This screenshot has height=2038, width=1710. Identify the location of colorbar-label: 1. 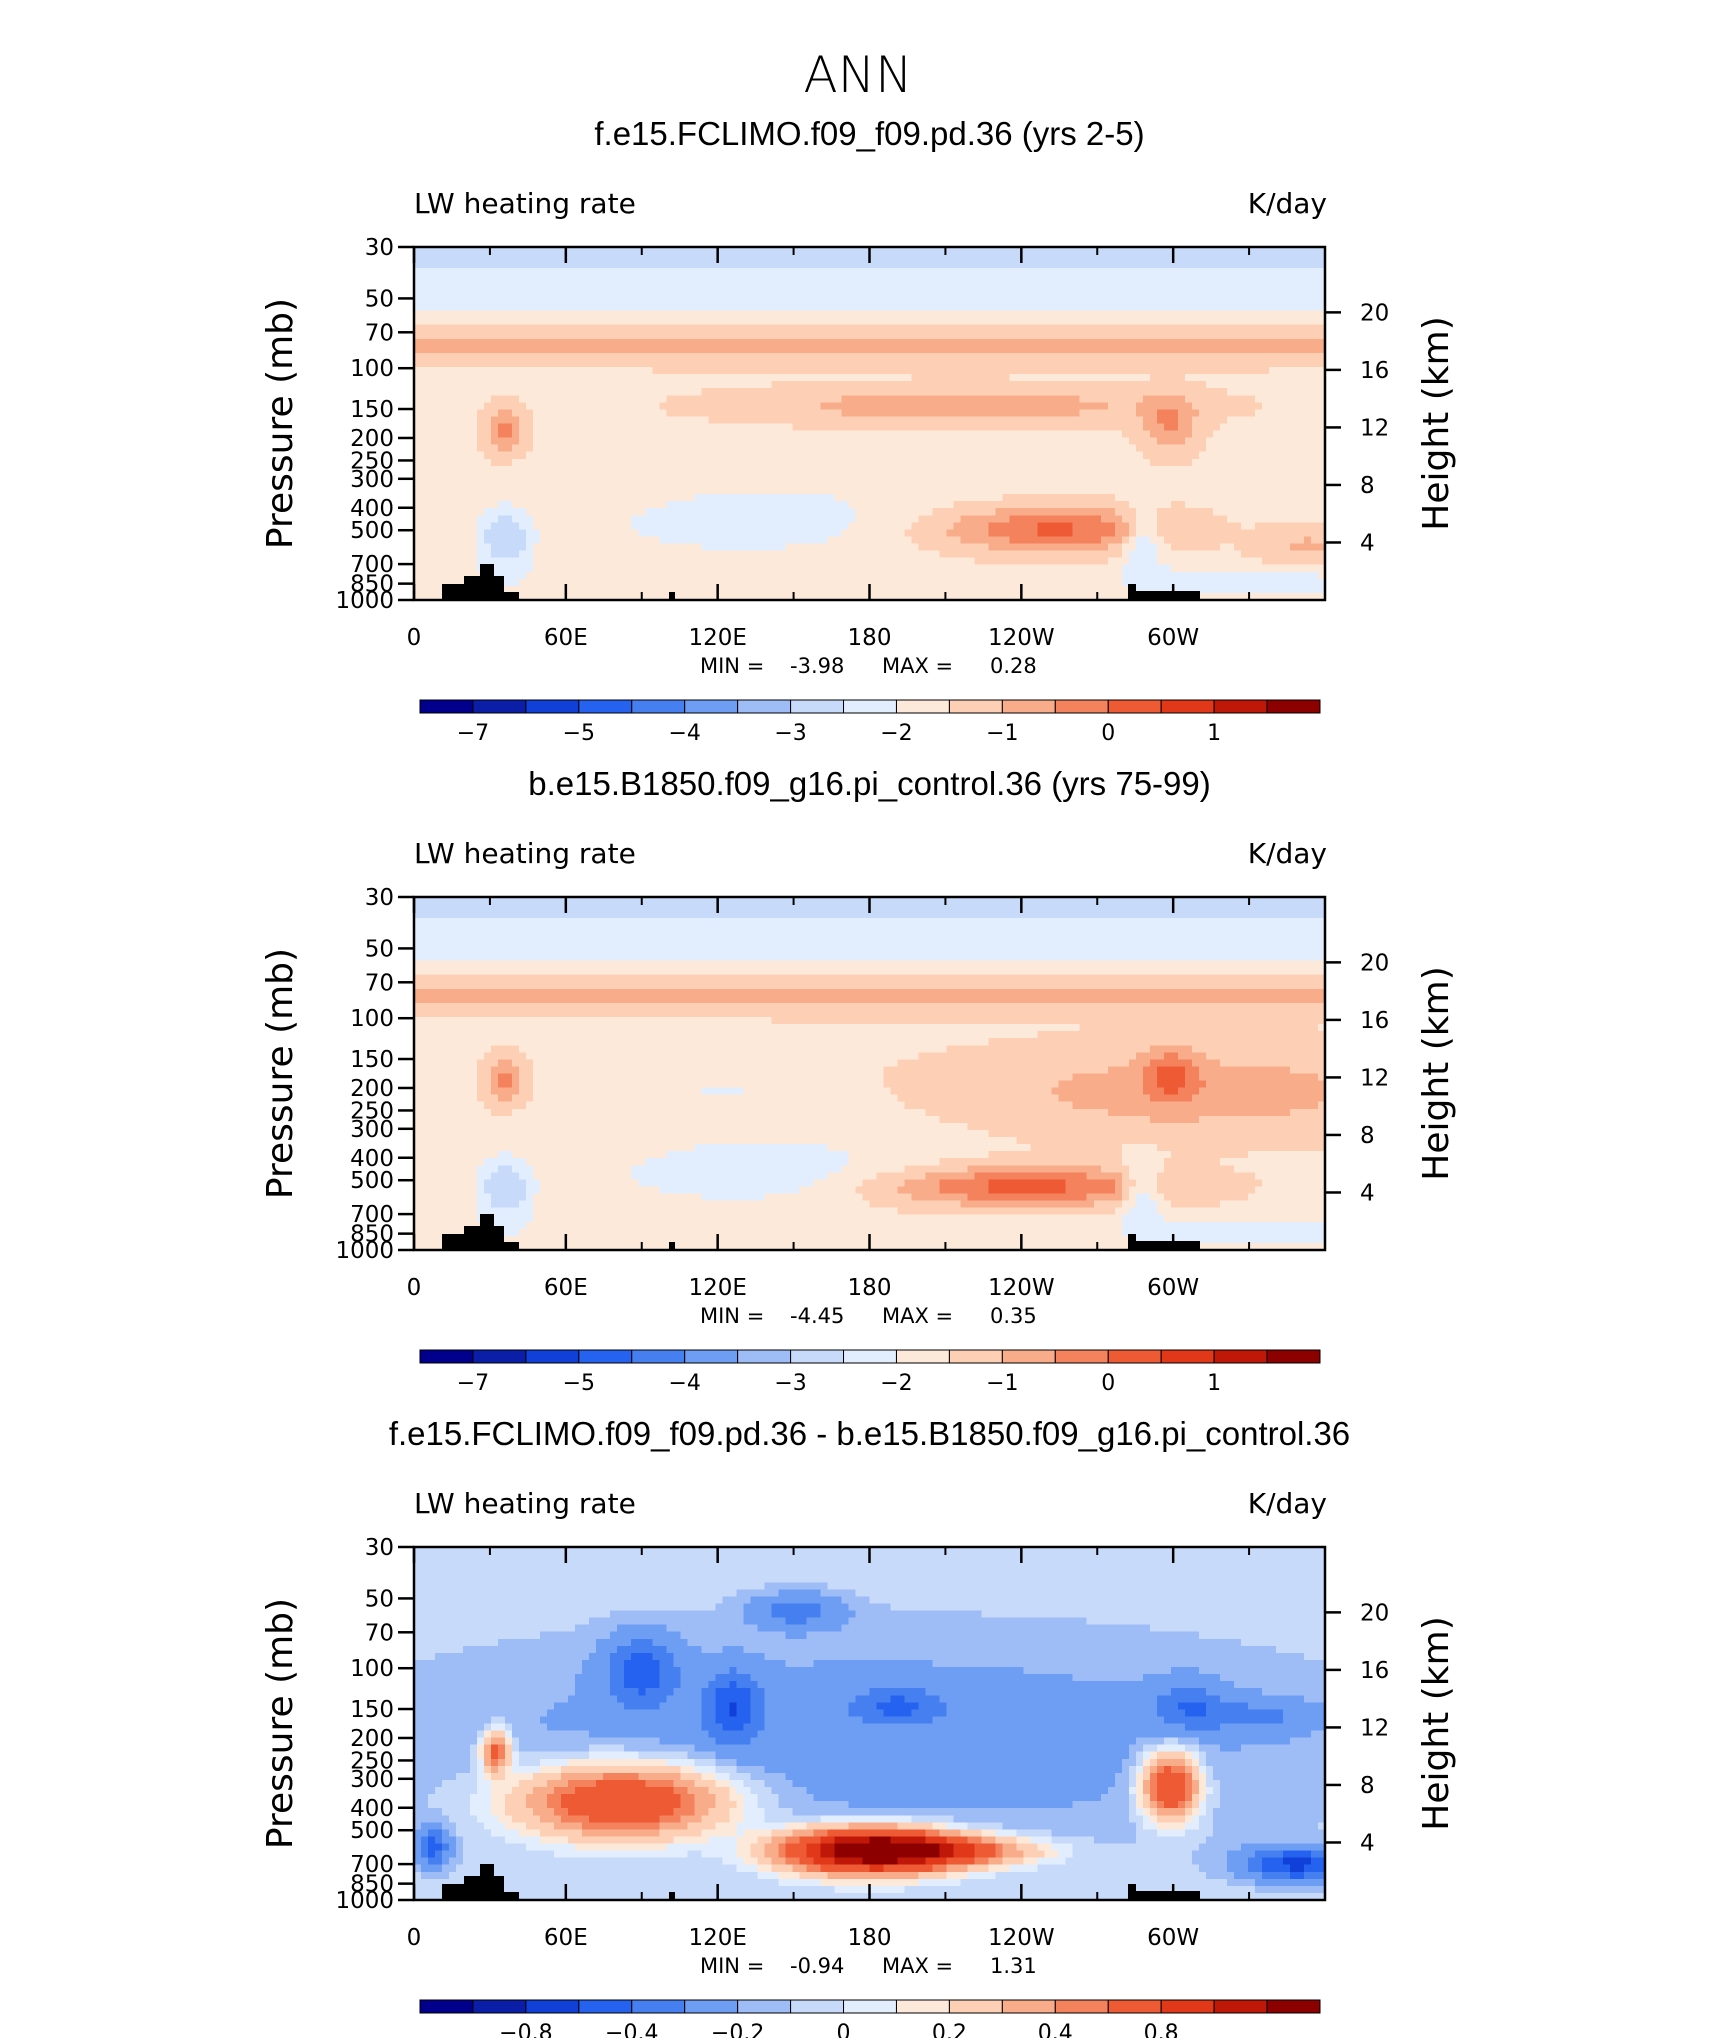
(1214, 1383).